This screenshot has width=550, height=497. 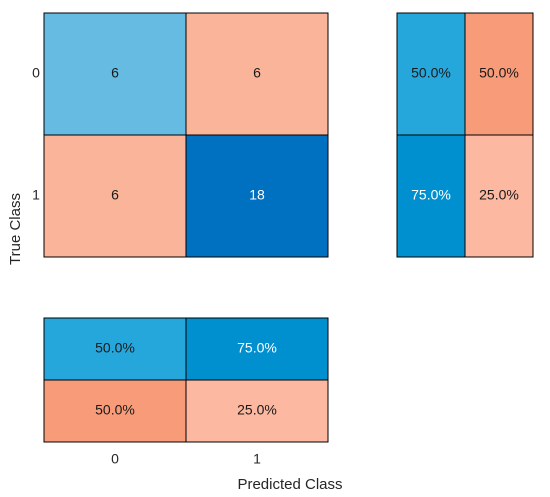 What do you see at coordinates (36, 195) in the screenshot?
I see `y-tick-label-1: 1` at bounding box center [36, 195].